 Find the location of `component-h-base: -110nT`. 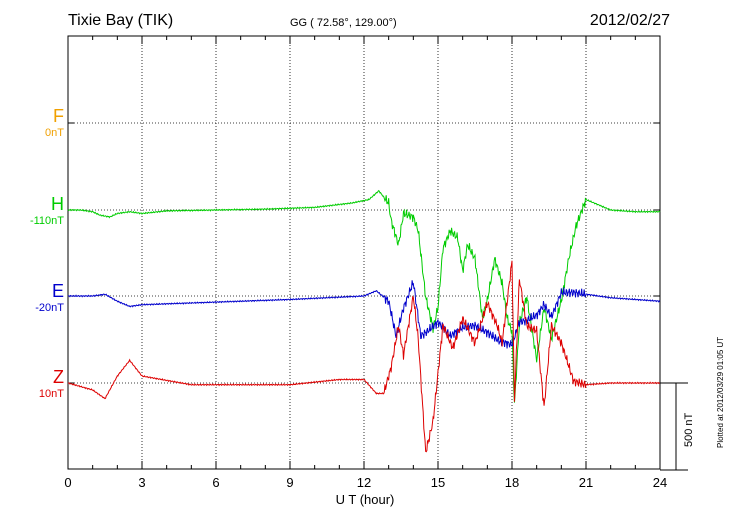

component-h-base: -110nT is located at coordinates (46, 221).